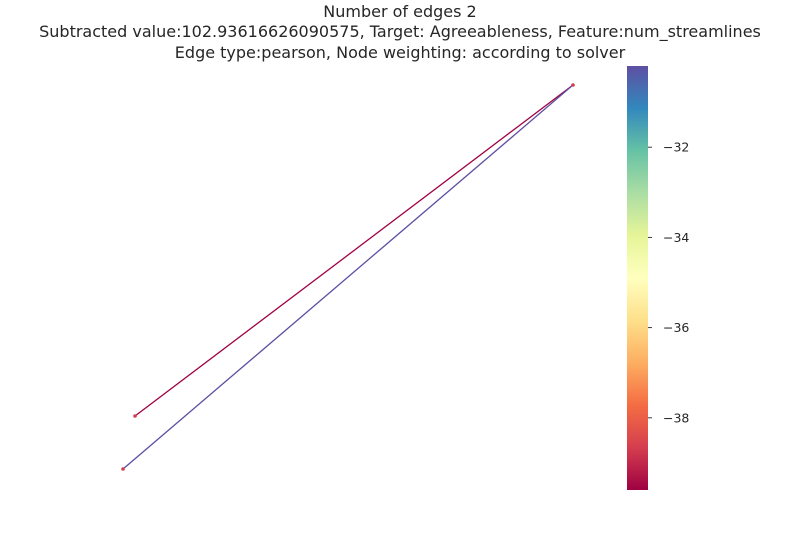 This screenshot has height=550, width=800. What do you see at coordinates (123, 469) in the screenshot?
I see `node-leaf-lower` at bounding box center [123, 469].